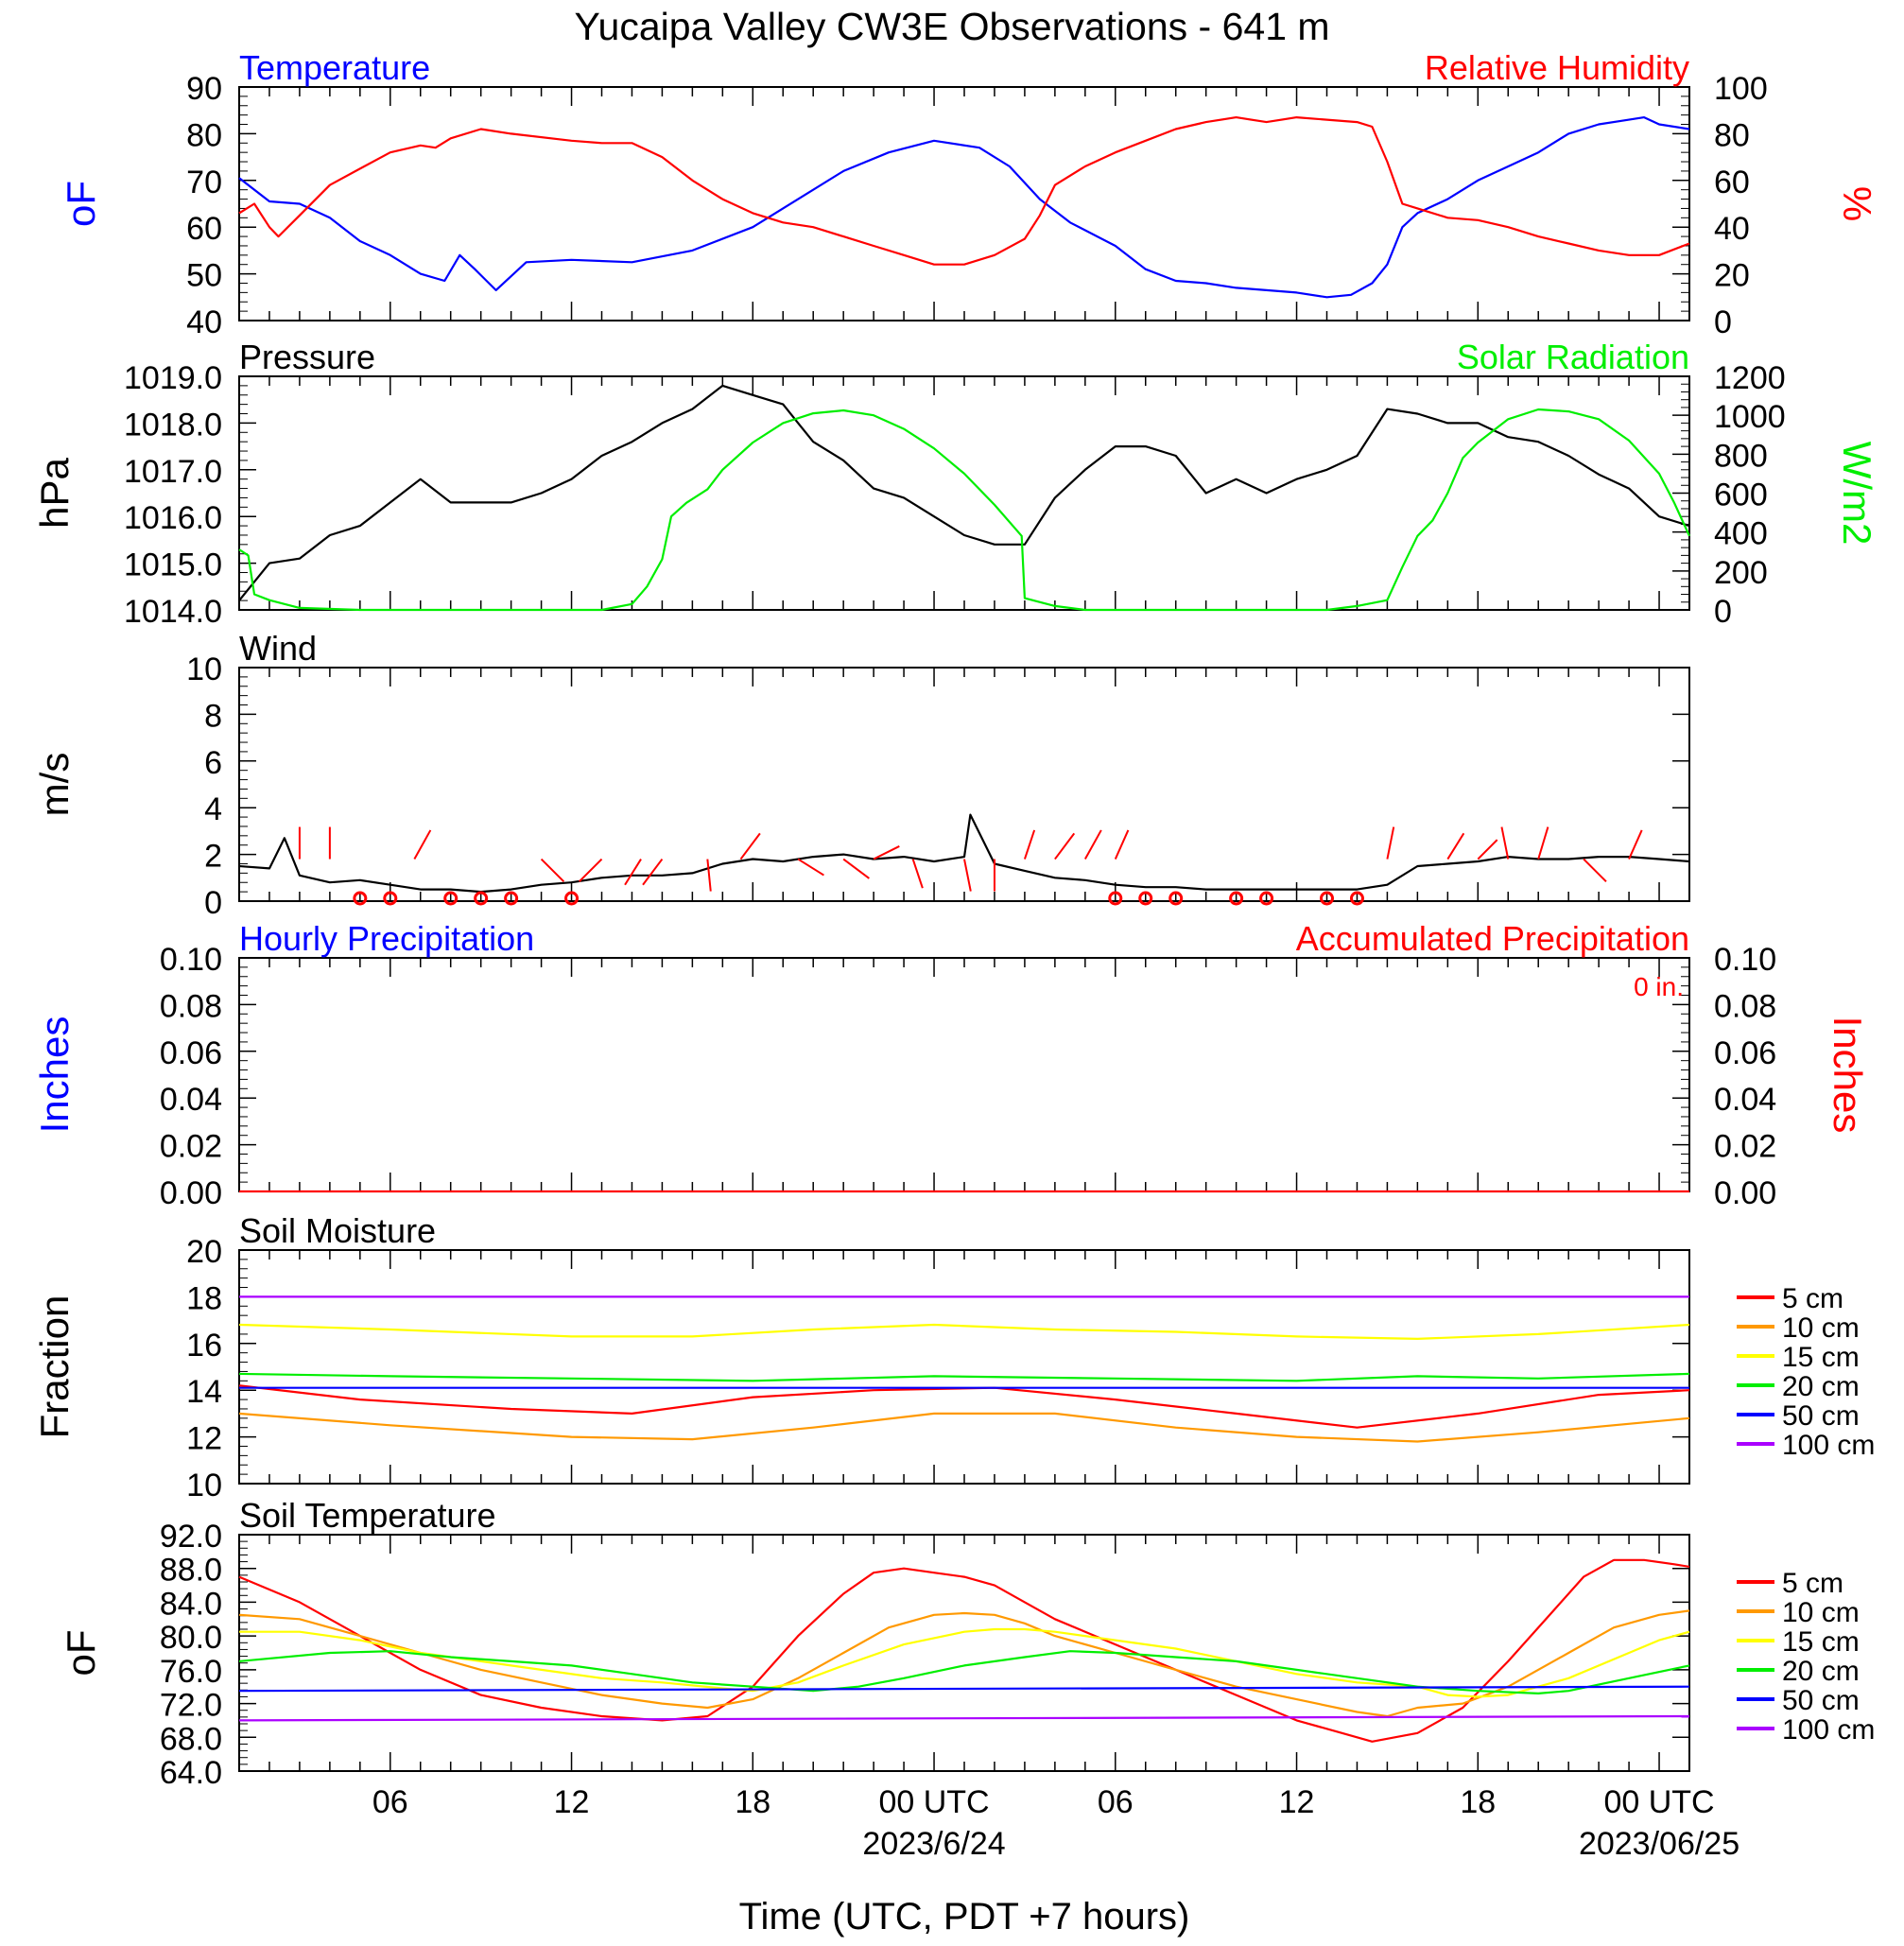 The image size is (1904, 1946). What do you see at coordinates (173, 518) in the screenshot?
I see `left-y-tick-label: 1016.0` at bounding box center [173, 518].